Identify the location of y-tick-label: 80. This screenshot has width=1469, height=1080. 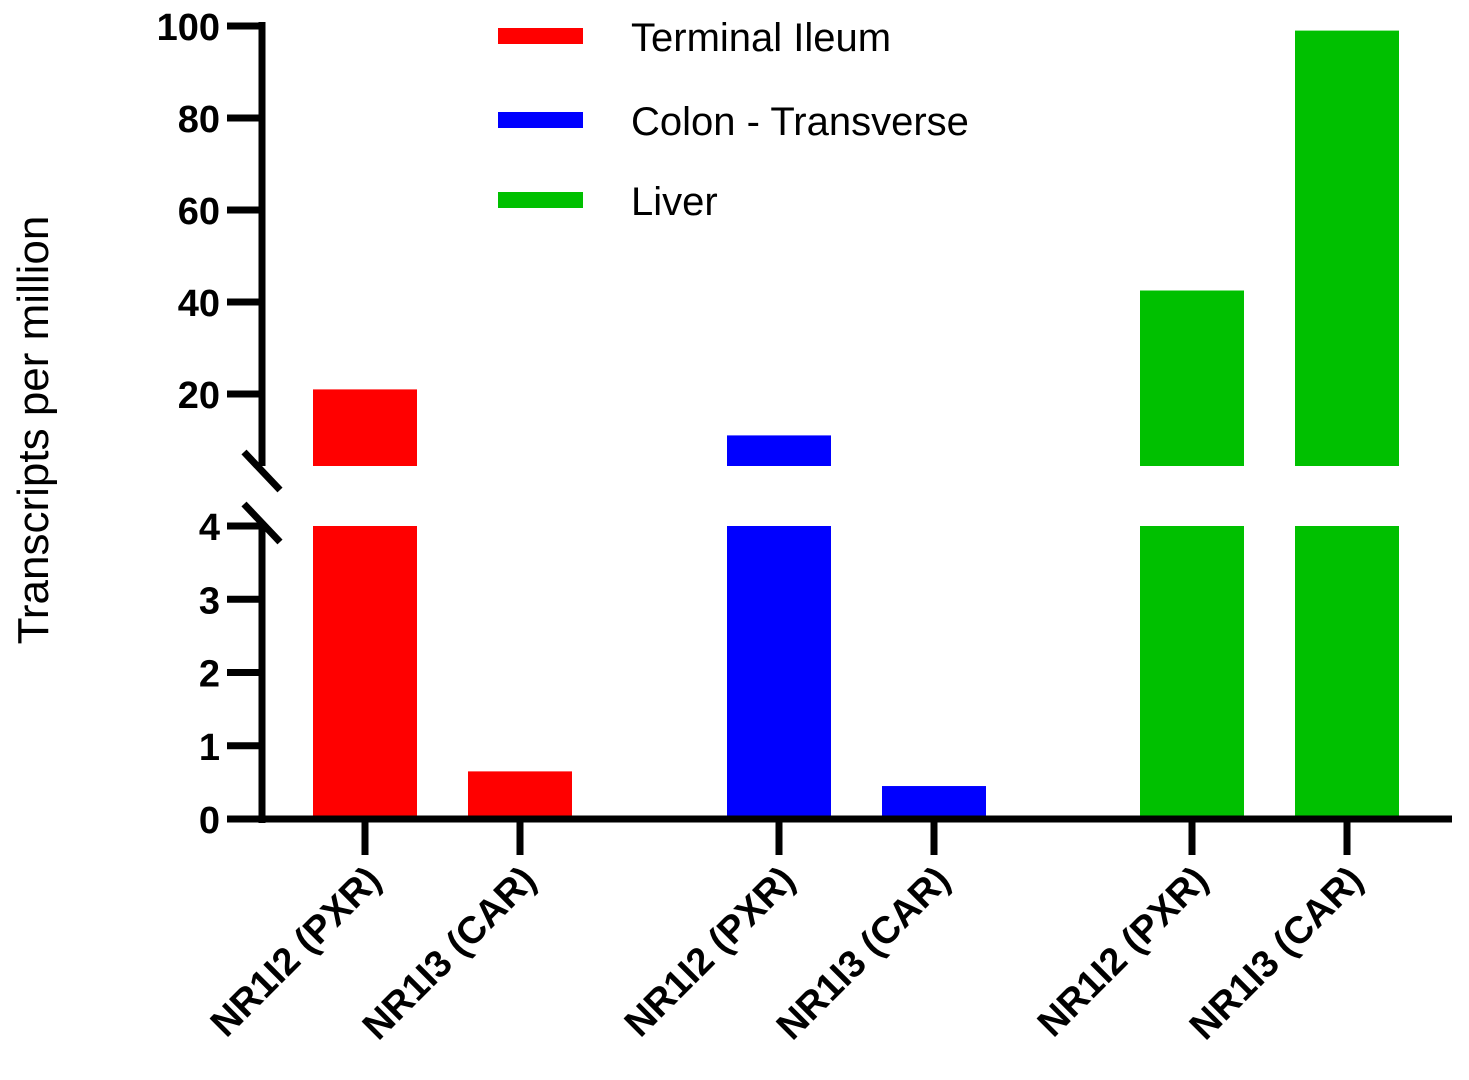
(199, 120).